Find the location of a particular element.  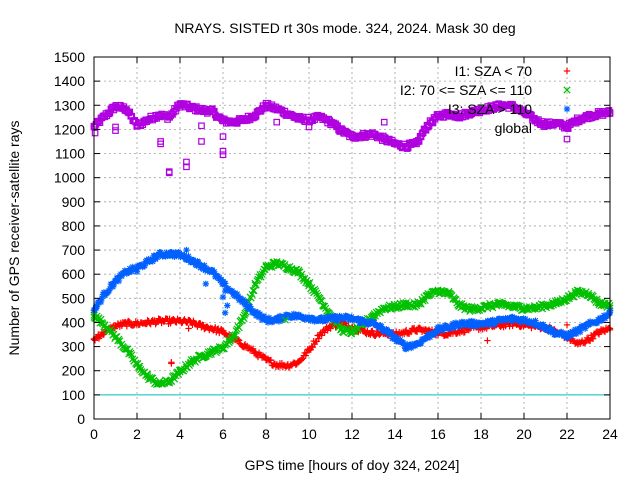

x-tick-label: 20 is located at coordinates (524, 434).